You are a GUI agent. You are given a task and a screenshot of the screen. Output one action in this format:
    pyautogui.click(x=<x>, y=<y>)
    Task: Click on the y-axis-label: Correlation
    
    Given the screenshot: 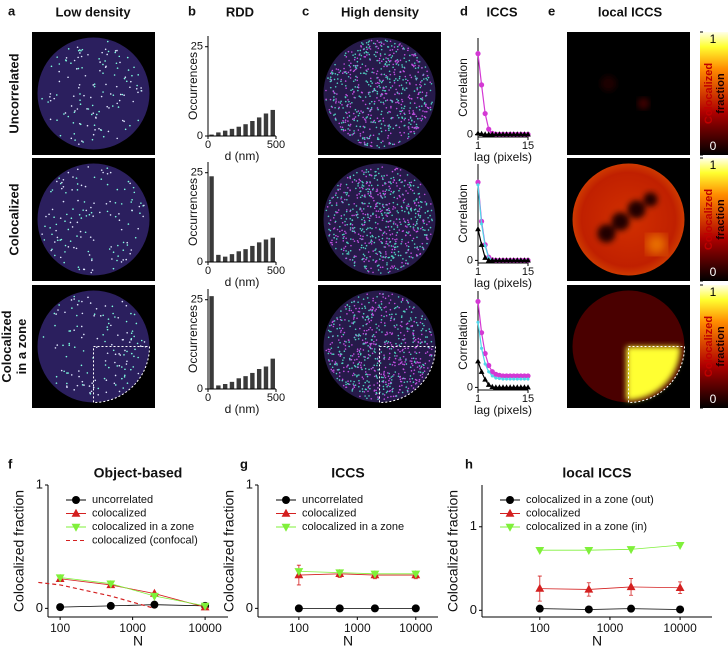 What is the action you would take?
    pyautogui.click(x=463, y=213)
    